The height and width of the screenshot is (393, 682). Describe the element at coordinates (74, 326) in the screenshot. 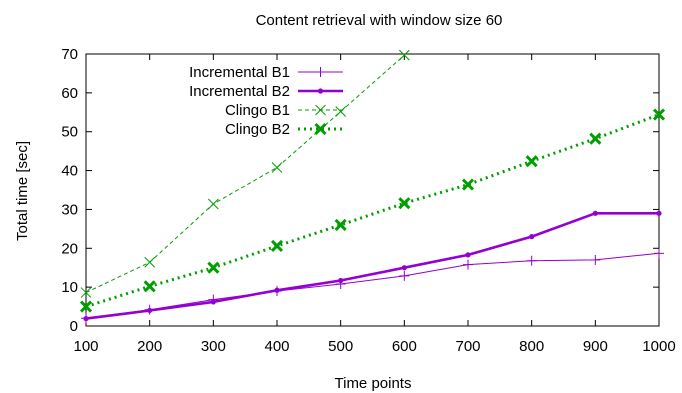

I see `y-tick-label-0: 0` at that location.